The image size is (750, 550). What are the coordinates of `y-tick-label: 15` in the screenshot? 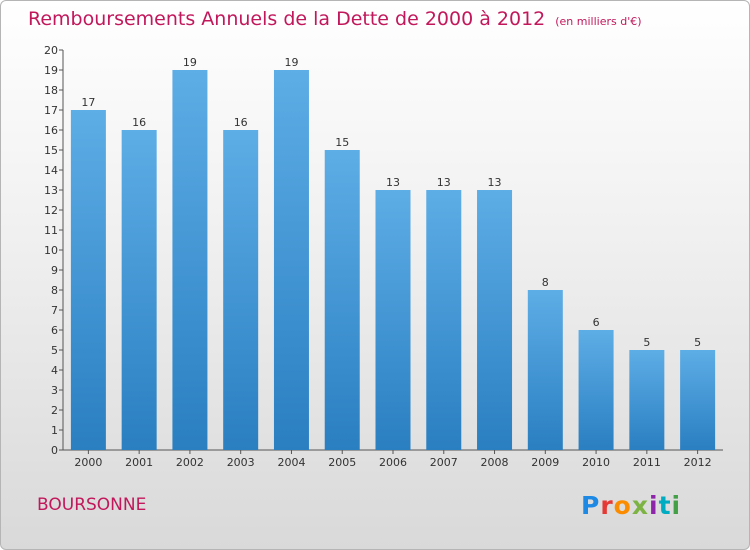 It's located at (51, 150).